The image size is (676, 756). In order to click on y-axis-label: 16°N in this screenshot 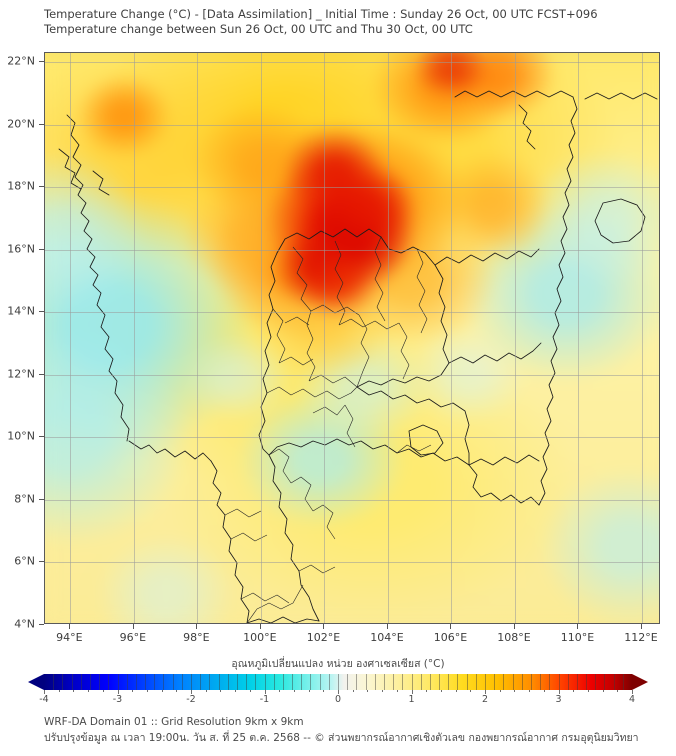, I will do `click(21, 249)`.